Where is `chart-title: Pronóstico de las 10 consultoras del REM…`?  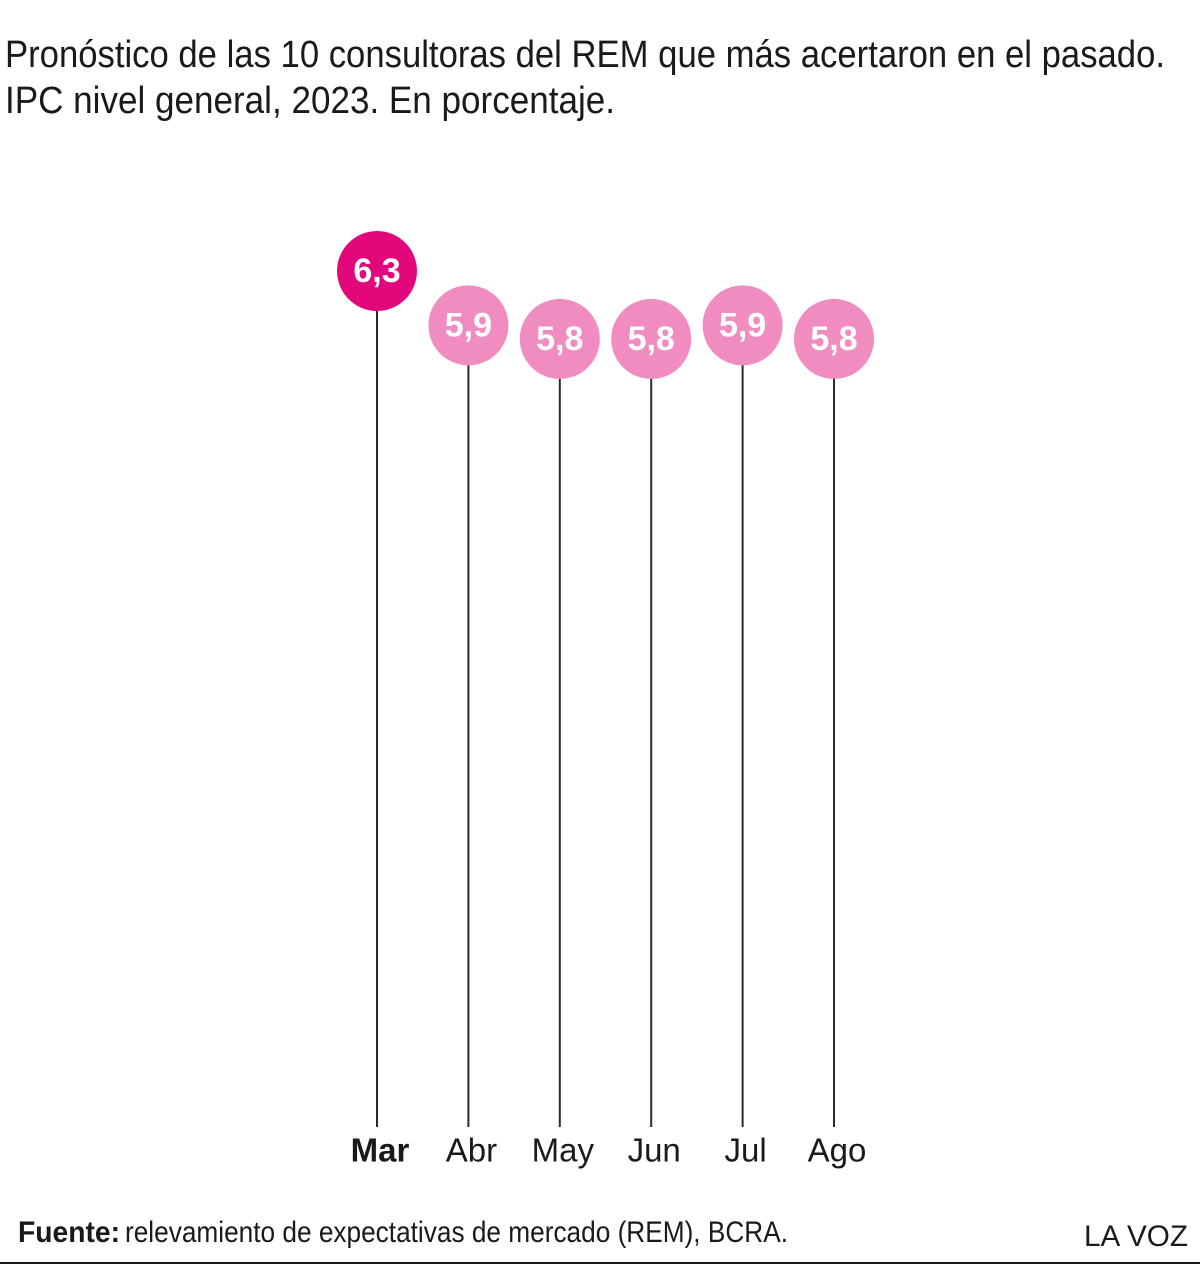
chart-title: Pronóstico de las 10 consultoras del REM… is located at coordinates (585, 55).